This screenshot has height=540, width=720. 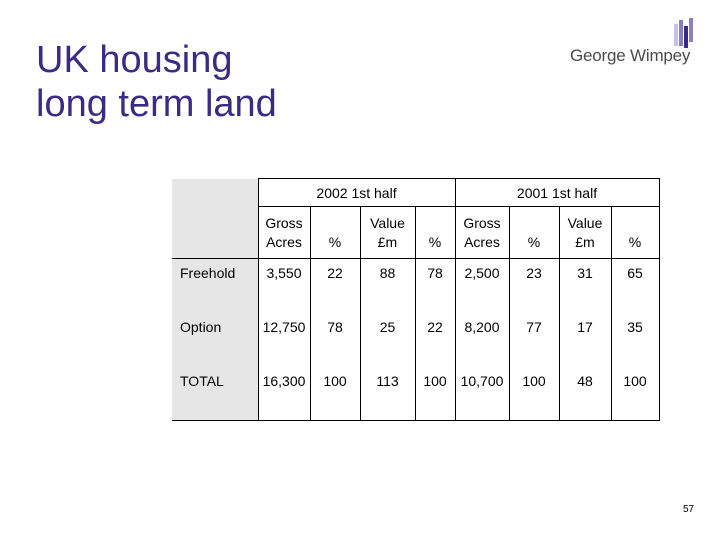 What do you see at coordinates (689, 509) in the screenshot?
I see `page-number: 57` at bounding box center [689, 509].